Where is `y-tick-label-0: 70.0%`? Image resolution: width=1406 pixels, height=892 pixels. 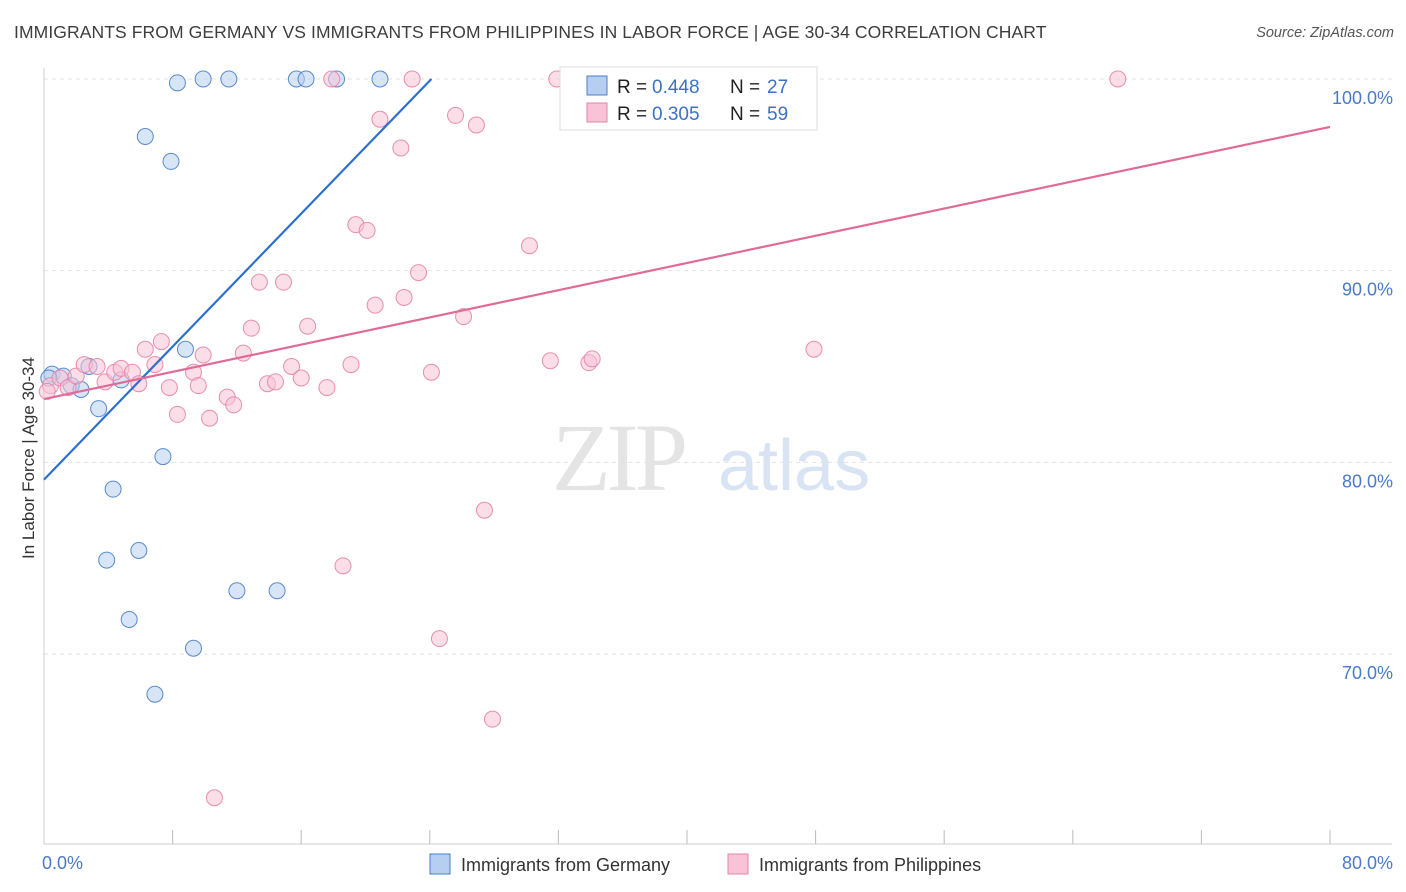
y-tick-label-0: 70.0% is located at coordinates (1367, 673).